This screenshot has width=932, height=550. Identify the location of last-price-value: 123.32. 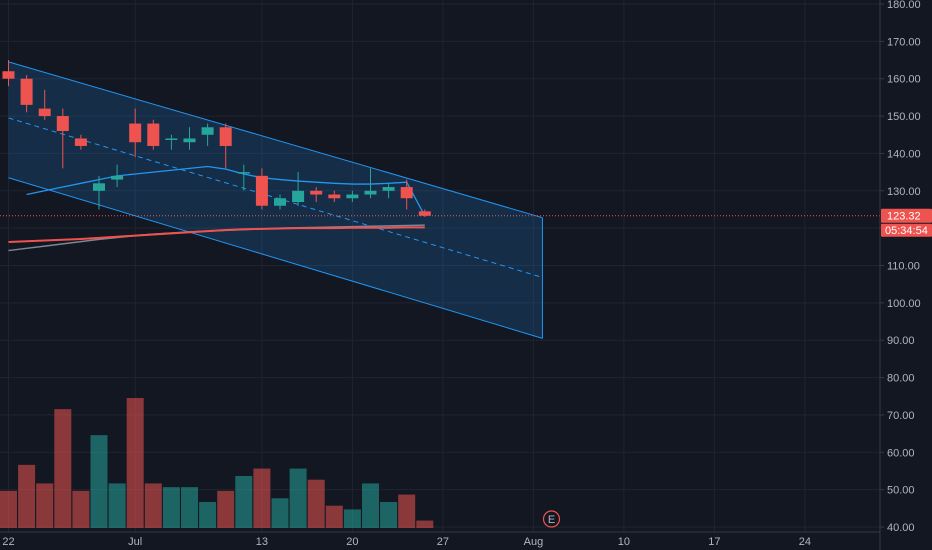
(904, 217).